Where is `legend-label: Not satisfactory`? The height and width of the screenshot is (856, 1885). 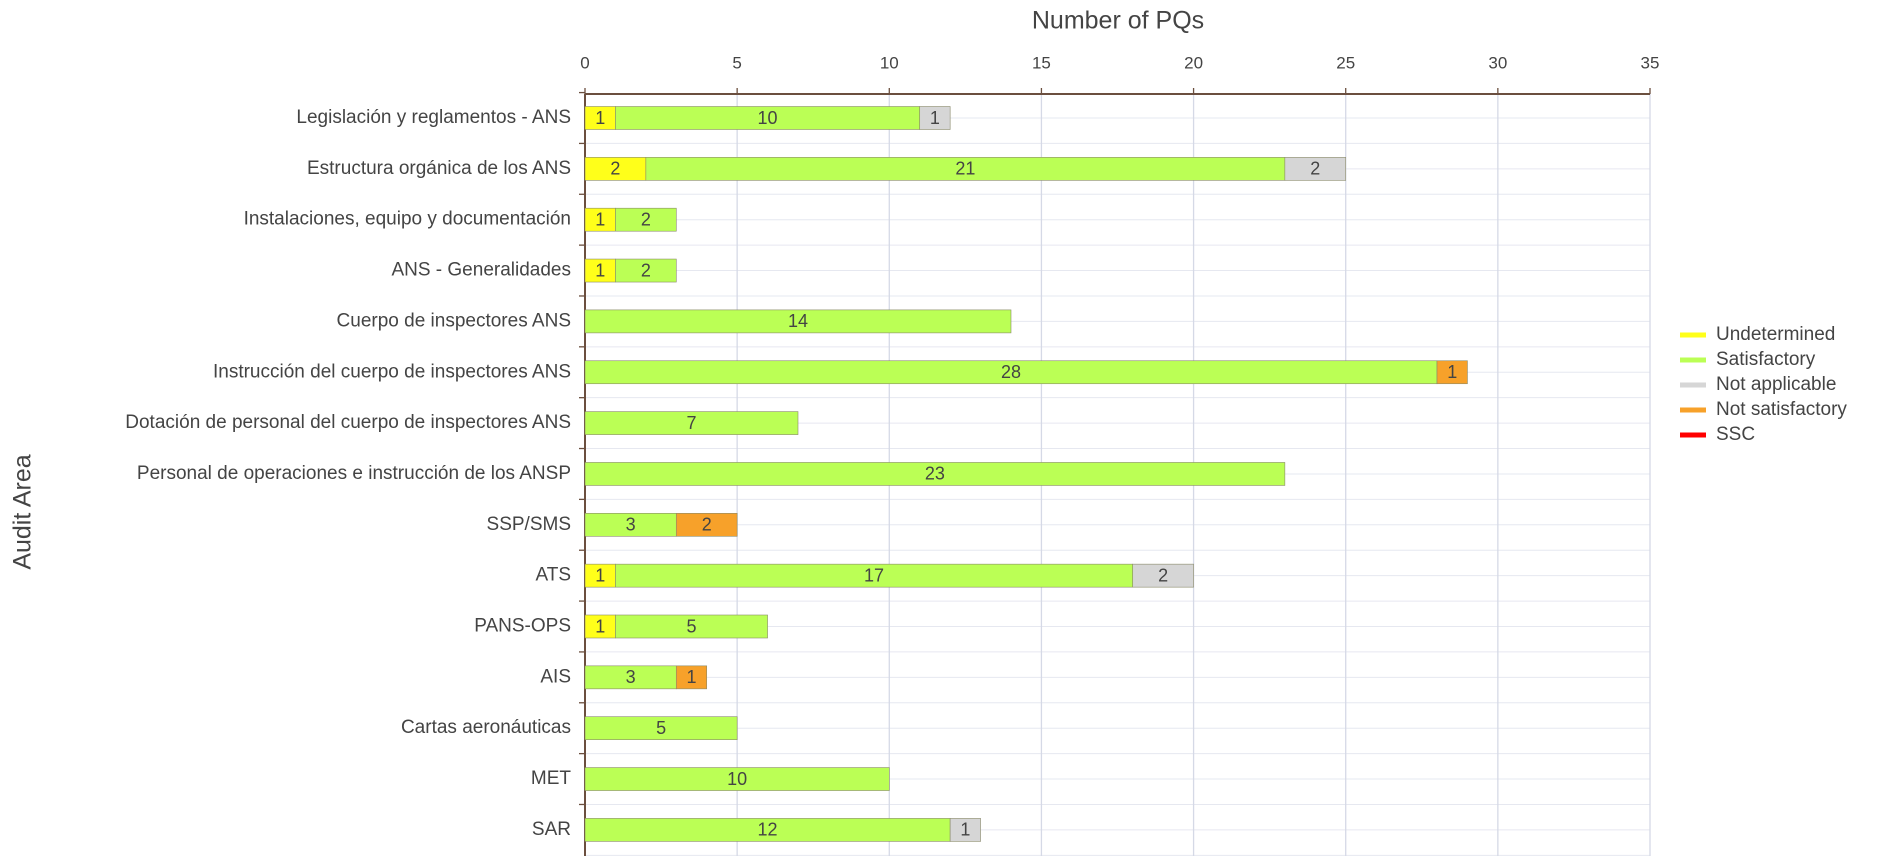 legend-label: Not satisfactory is located at coordinates (1781, 409).